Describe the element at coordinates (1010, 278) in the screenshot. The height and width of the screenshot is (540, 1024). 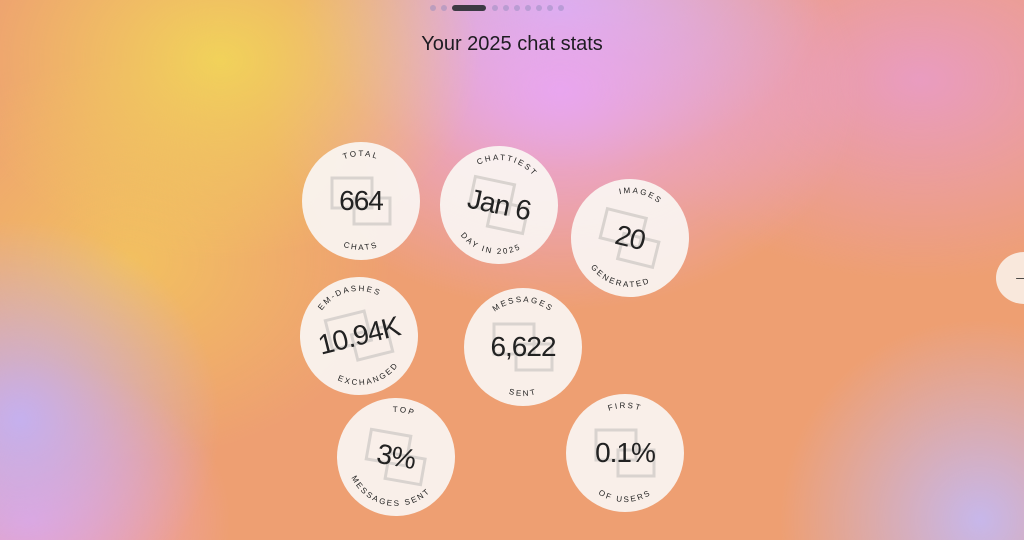
I see `next-button: →` at that location.